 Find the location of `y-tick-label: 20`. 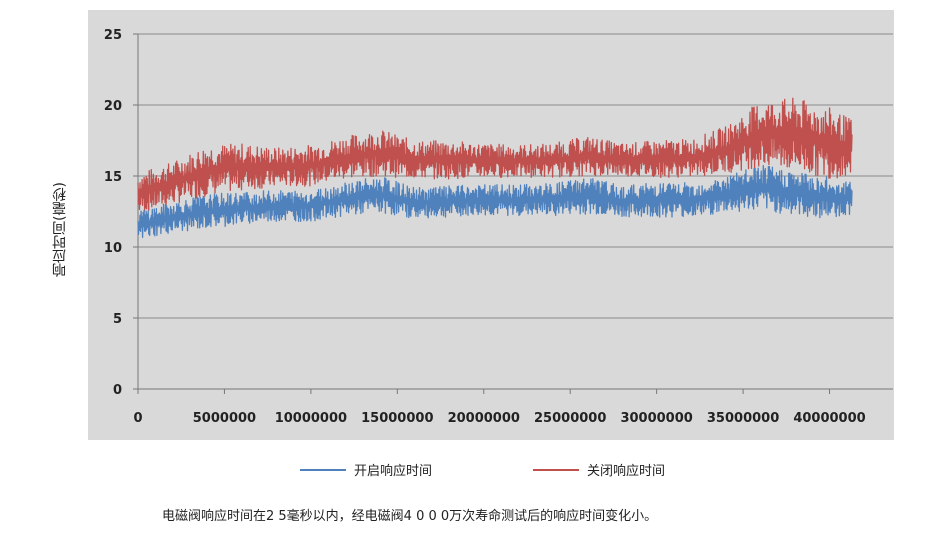

y-tick-label: 20 is located at coordinates (113, 106).